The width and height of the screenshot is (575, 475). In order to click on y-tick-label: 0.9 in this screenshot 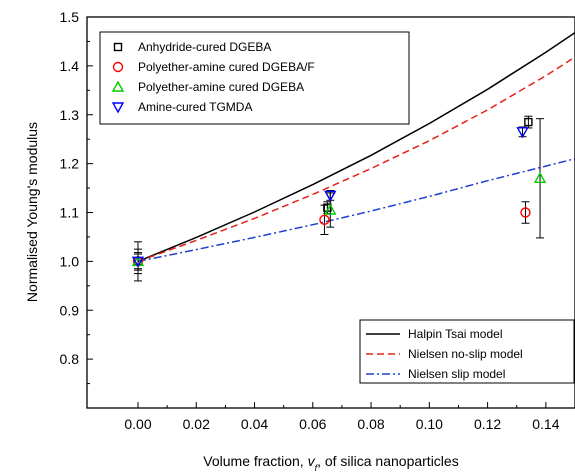, I will do `click(70, 310)`.